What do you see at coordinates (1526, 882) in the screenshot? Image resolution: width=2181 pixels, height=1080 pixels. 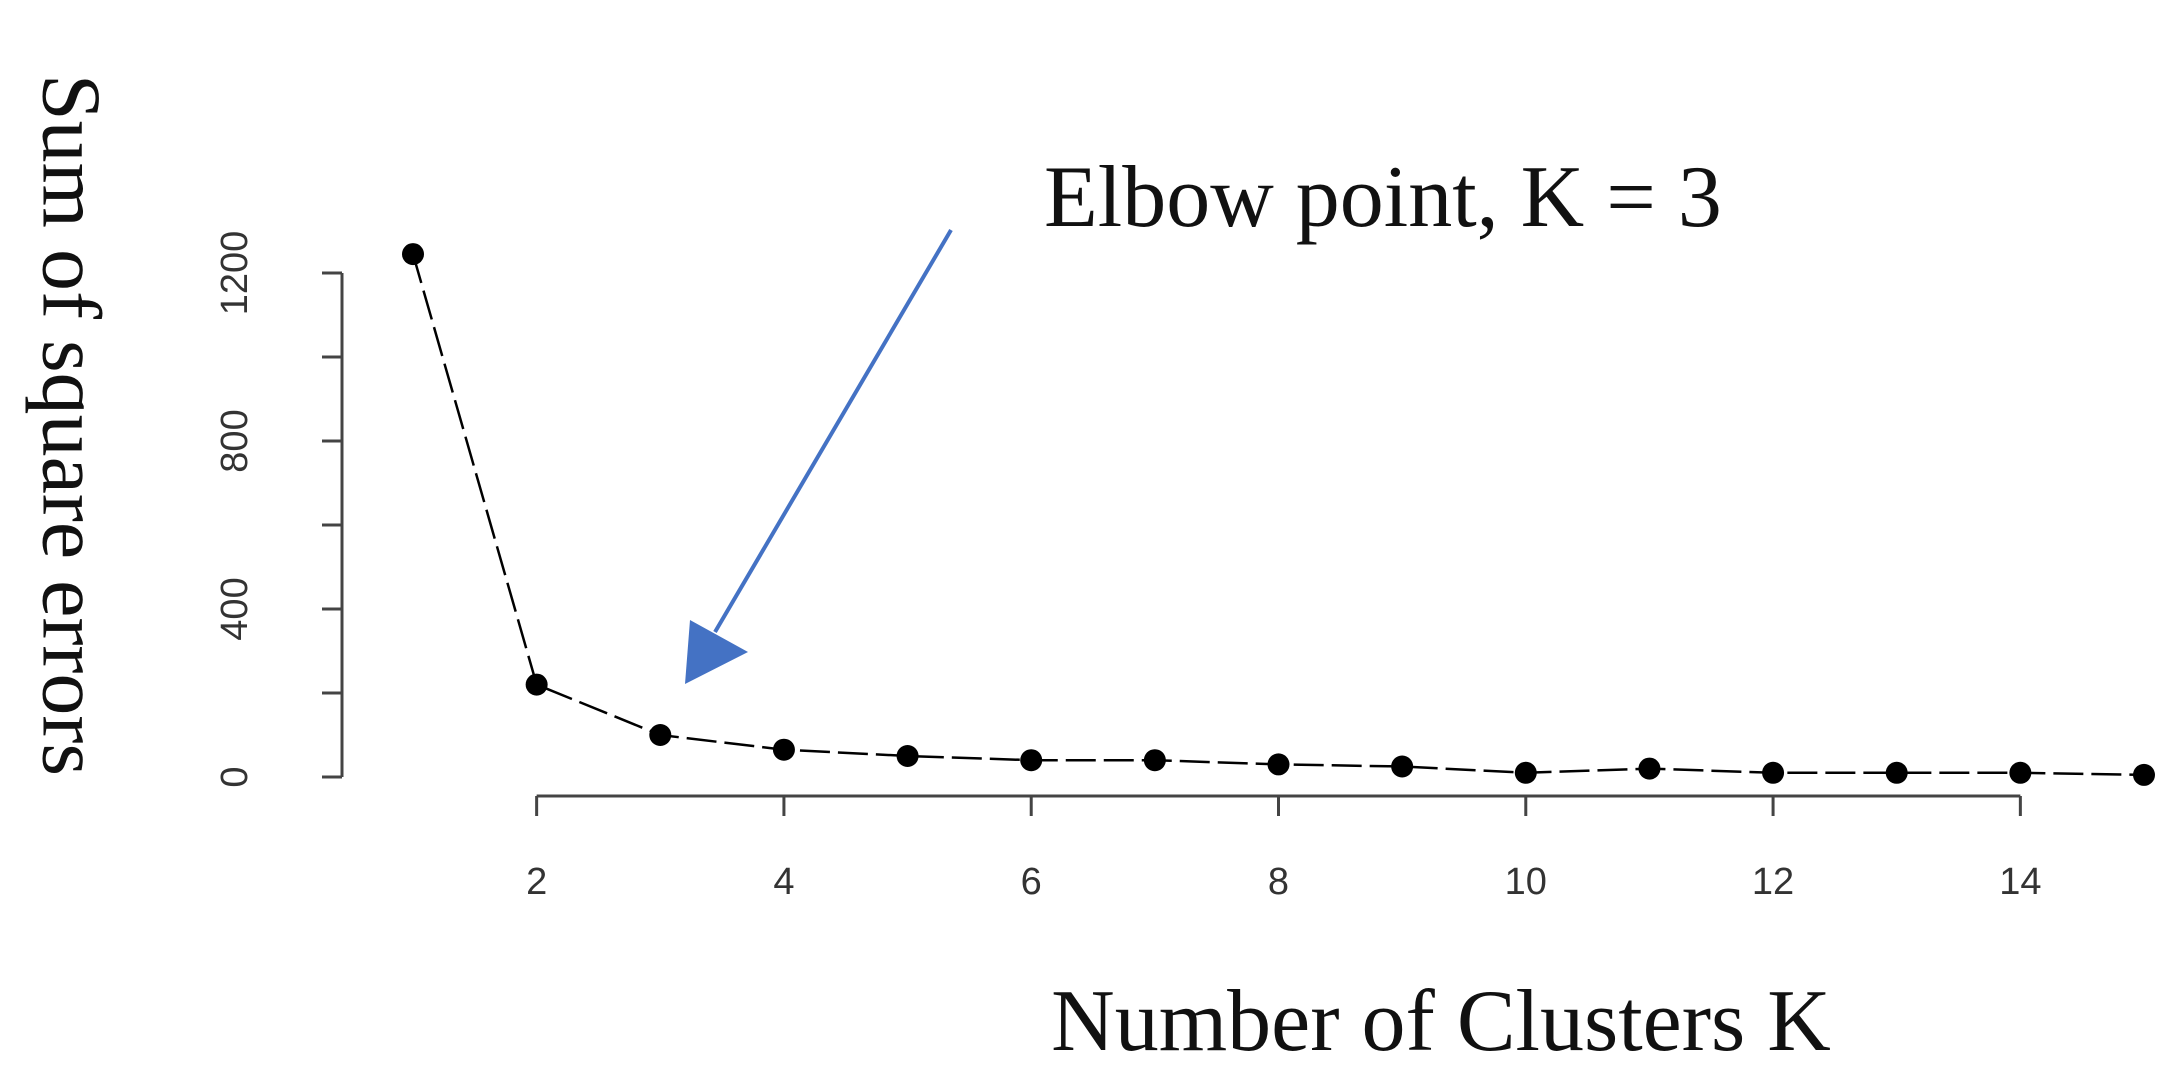 I see `x-tick-label: 10` at bounding box center [1526, 882].